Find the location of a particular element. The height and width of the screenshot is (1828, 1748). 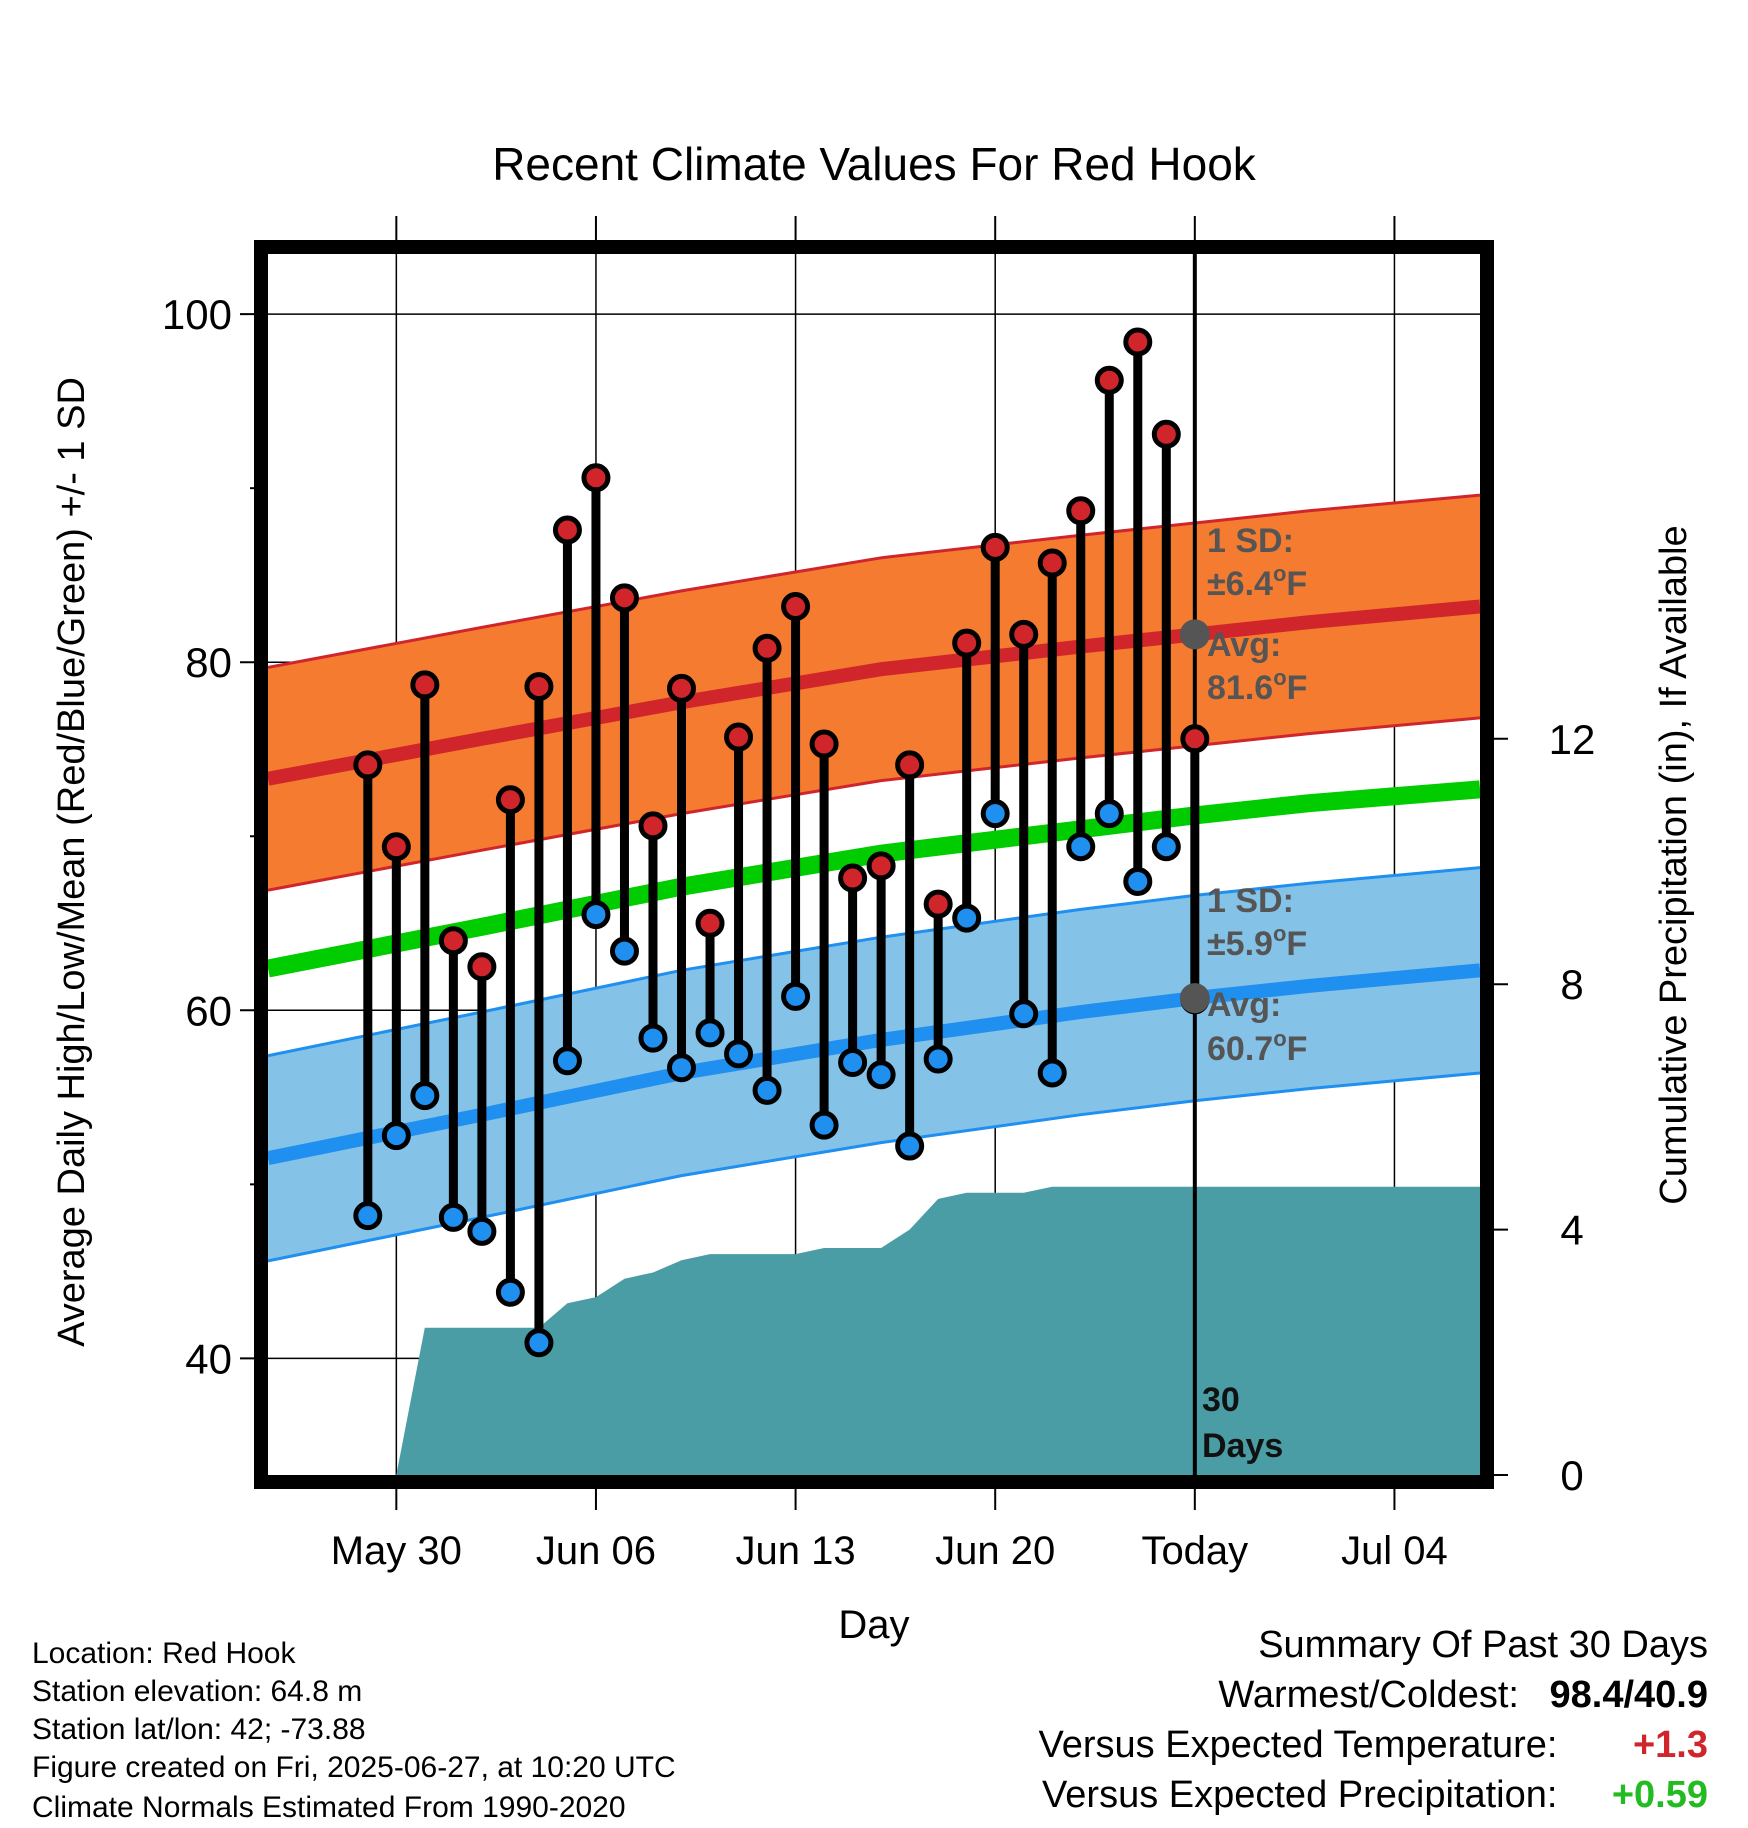

high-sd-value: ±6.4oF is located at coordinates (1257, 582).